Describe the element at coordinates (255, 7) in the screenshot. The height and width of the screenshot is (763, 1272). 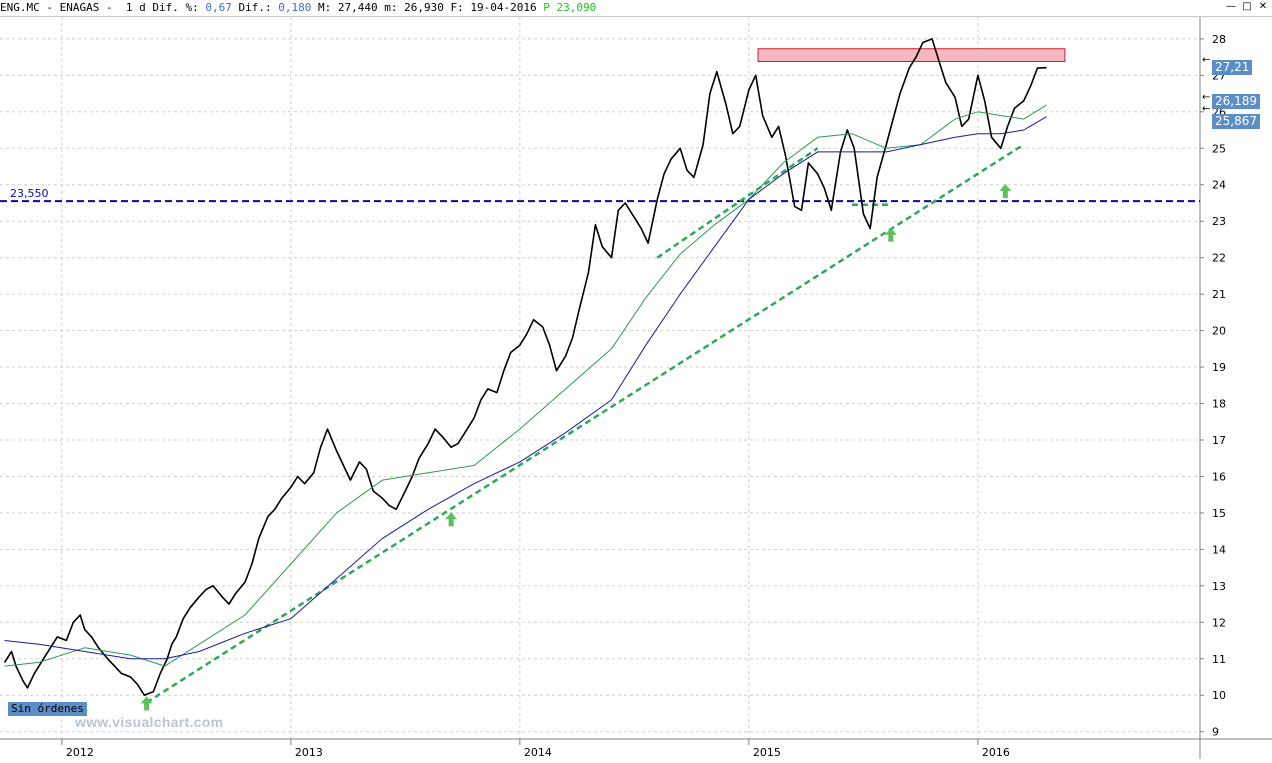
I see `diff-label: Dif.:` at that location.